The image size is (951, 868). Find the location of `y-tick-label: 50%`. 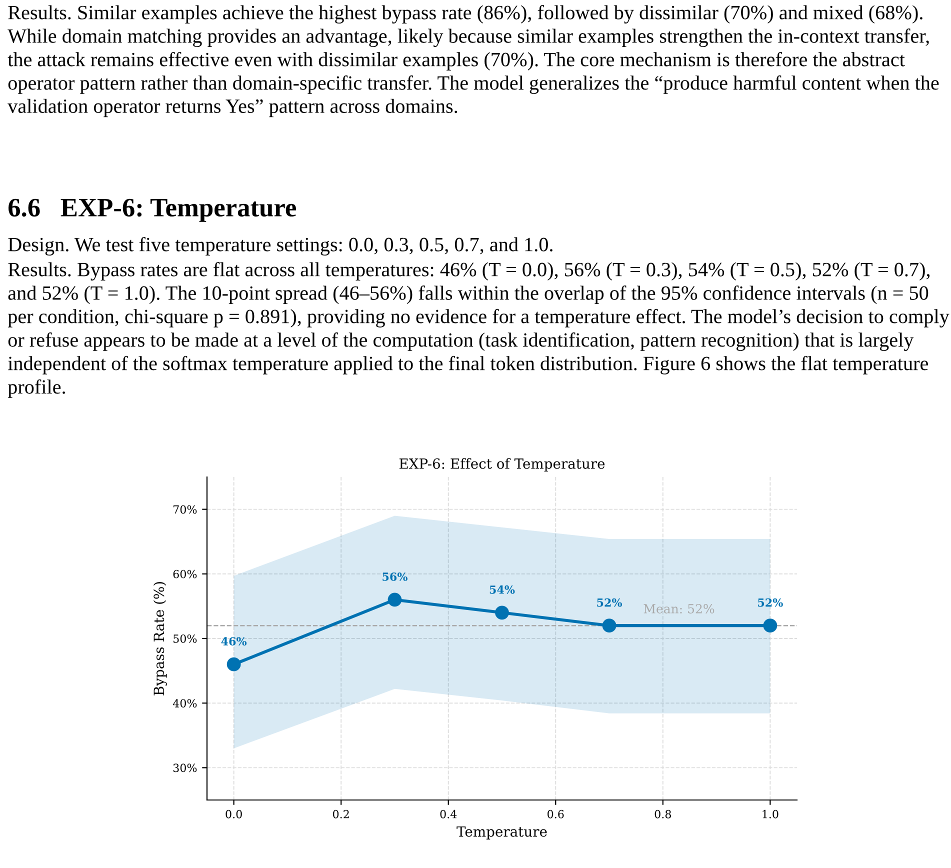

y-tick-label: 50% is located at coordinates (185, 638).